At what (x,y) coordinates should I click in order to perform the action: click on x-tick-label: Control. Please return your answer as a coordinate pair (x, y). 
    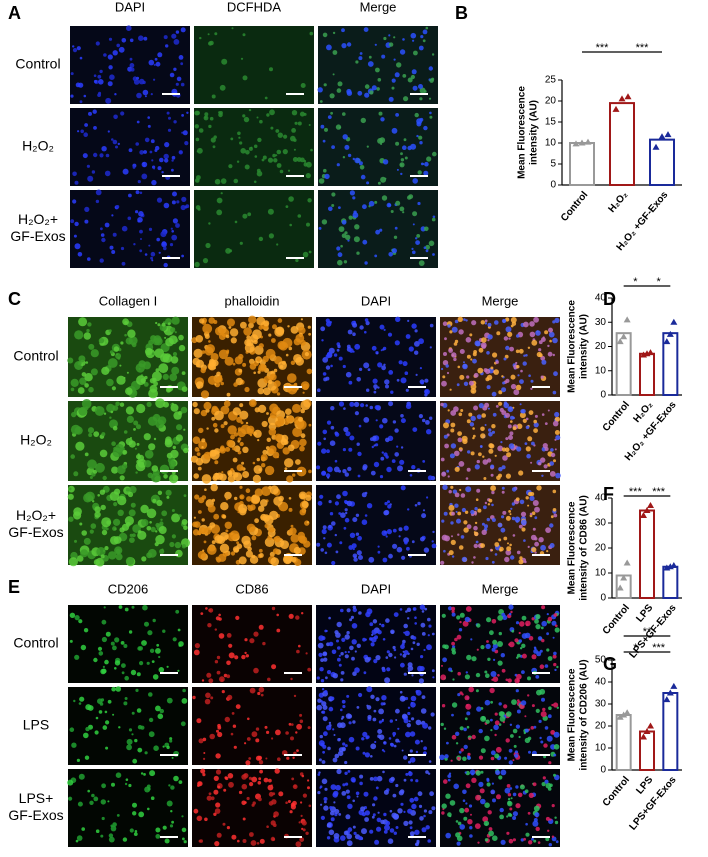
    Looking at the image, I should click on (616, 416).